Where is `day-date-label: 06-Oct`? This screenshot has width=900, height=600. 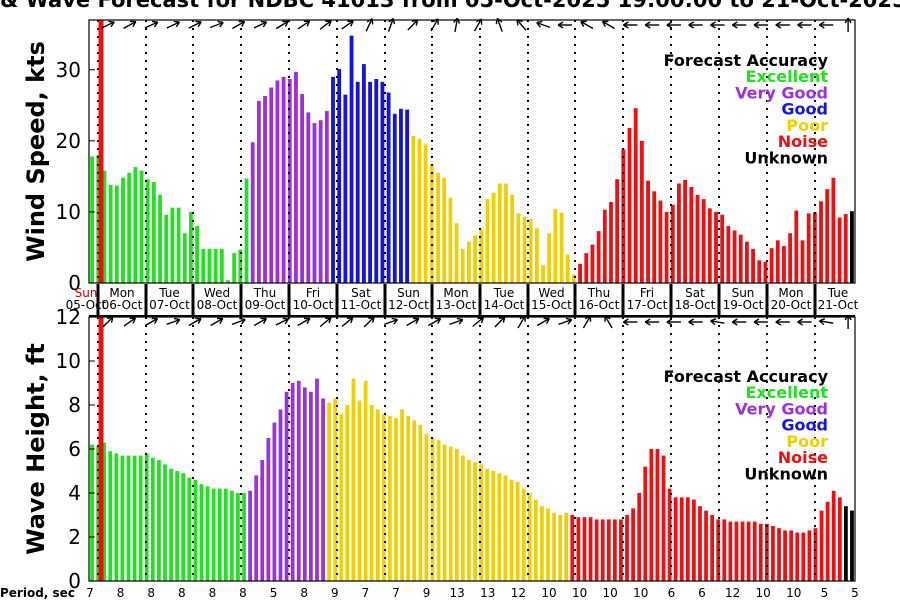 day-date-label: 06-Oct is located at coordinates (122, 305).